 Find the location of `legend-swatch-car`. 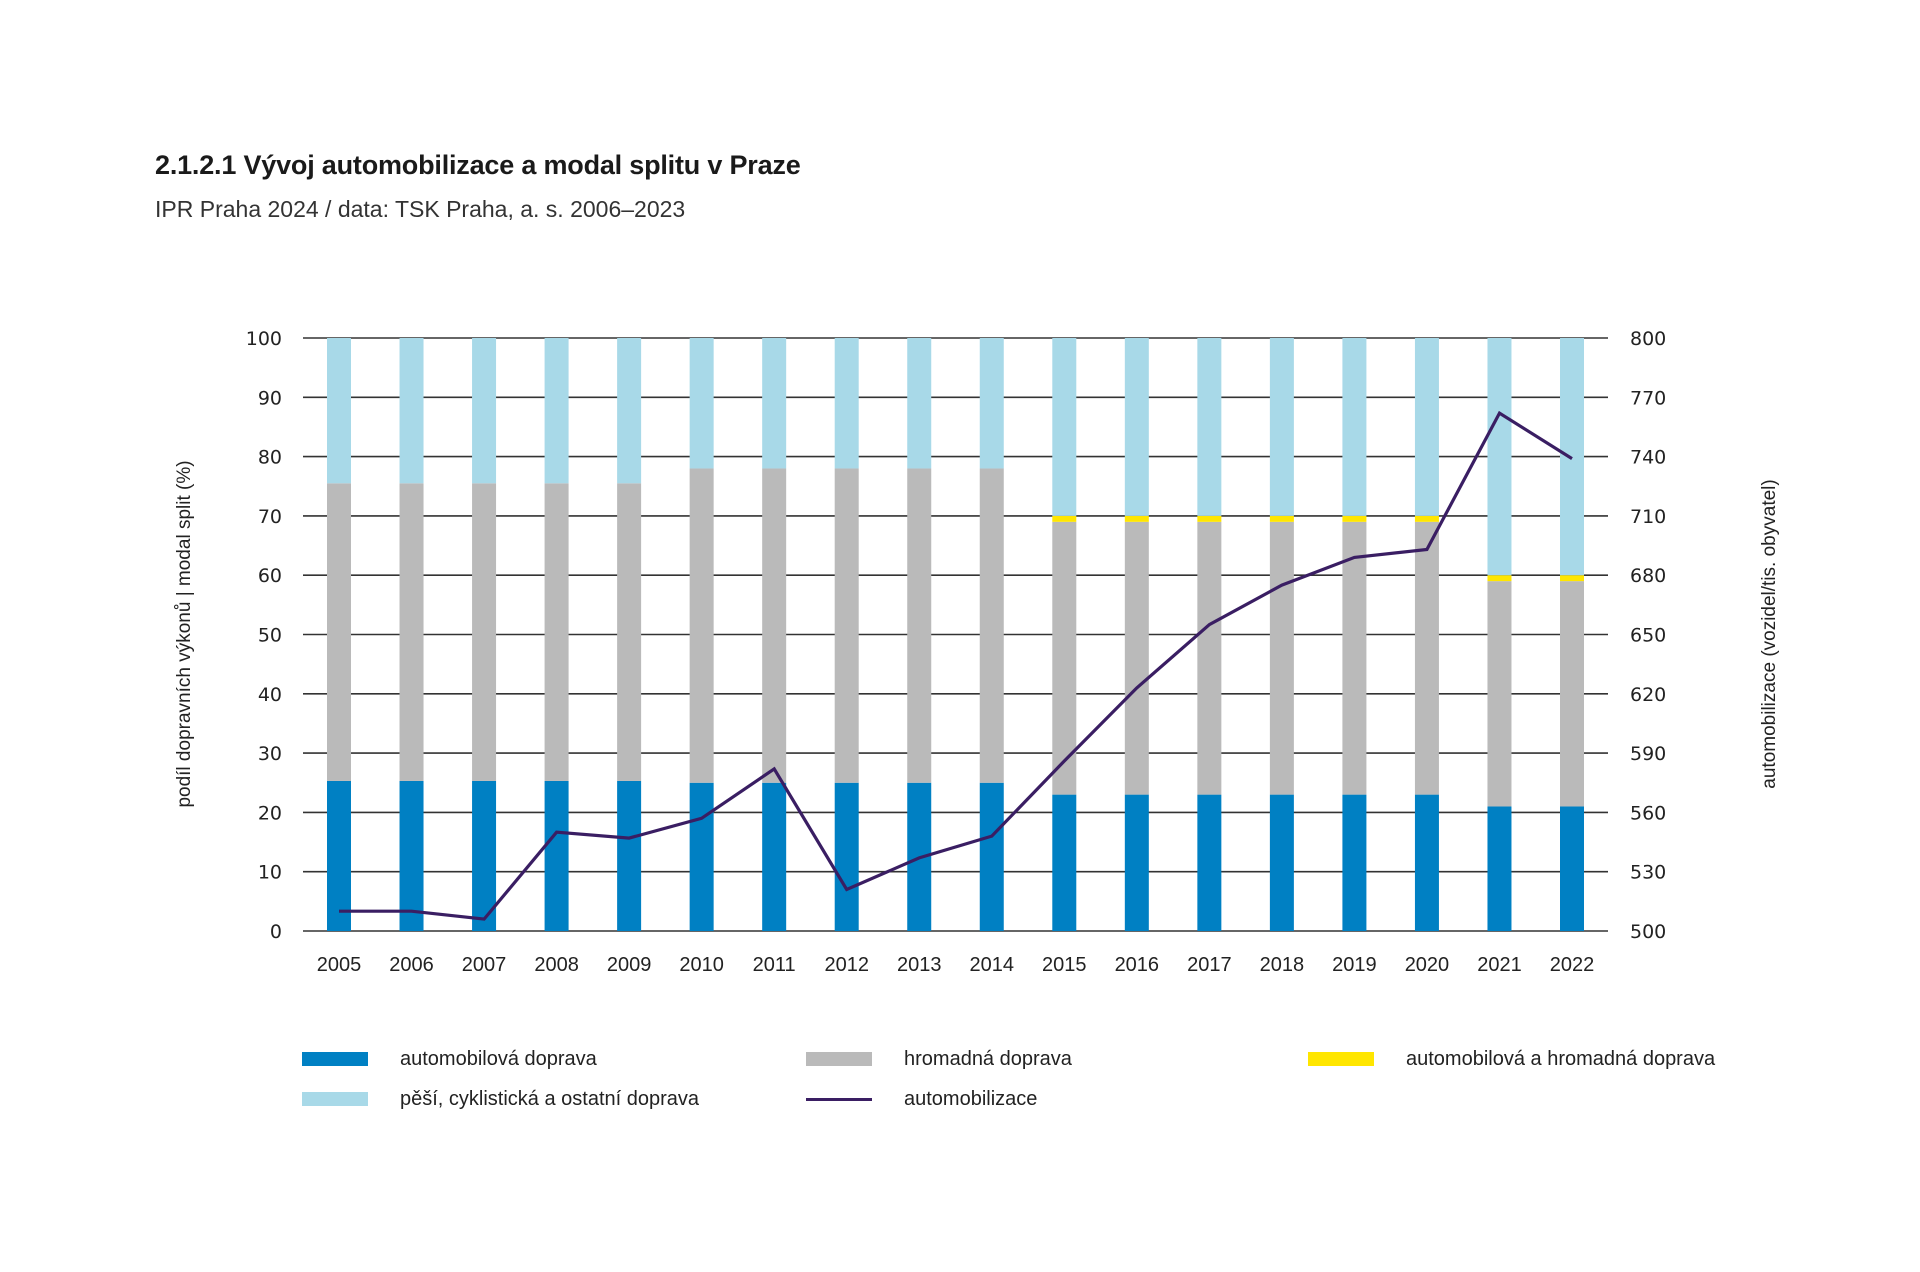

legend-swatch-car is located at coordinates (335, 1059).